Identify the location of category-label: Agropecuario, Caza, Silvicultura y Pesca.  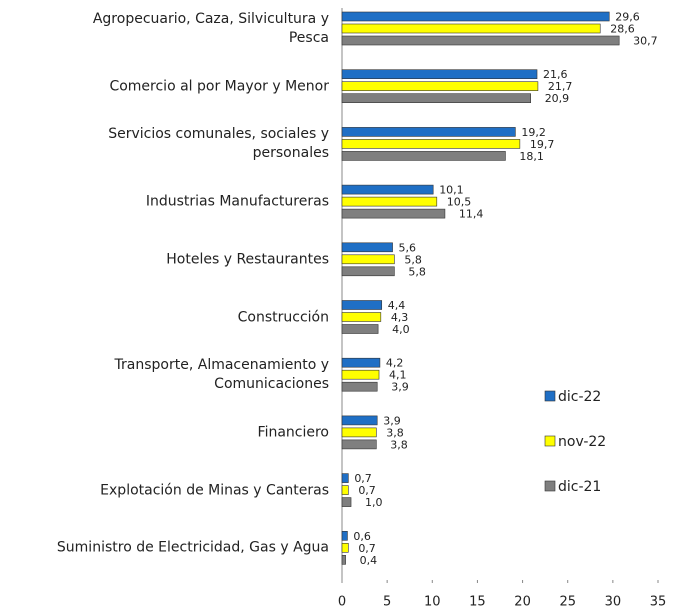
(210, 28).